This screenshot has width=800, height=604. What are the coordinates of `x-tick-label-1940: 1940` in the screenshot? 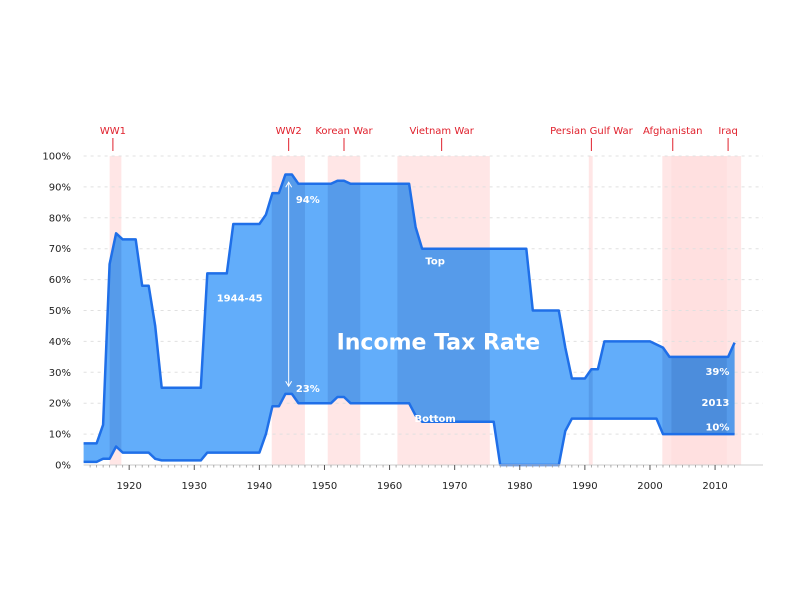 It's located at (259, 486).